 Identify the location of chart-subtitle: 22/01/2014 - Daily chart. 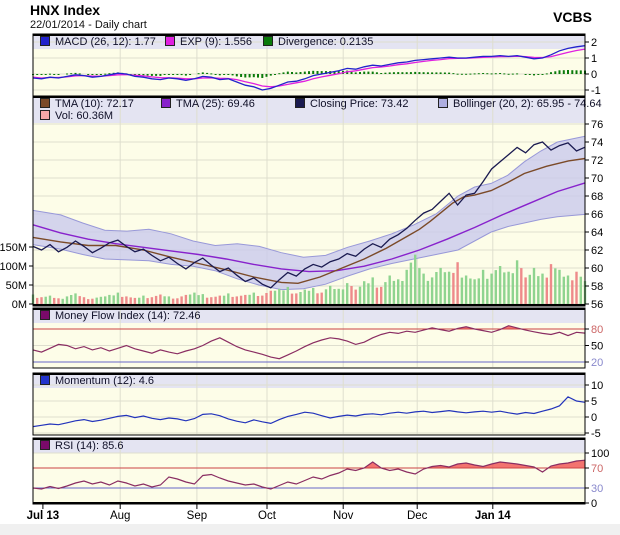
(88, 25).